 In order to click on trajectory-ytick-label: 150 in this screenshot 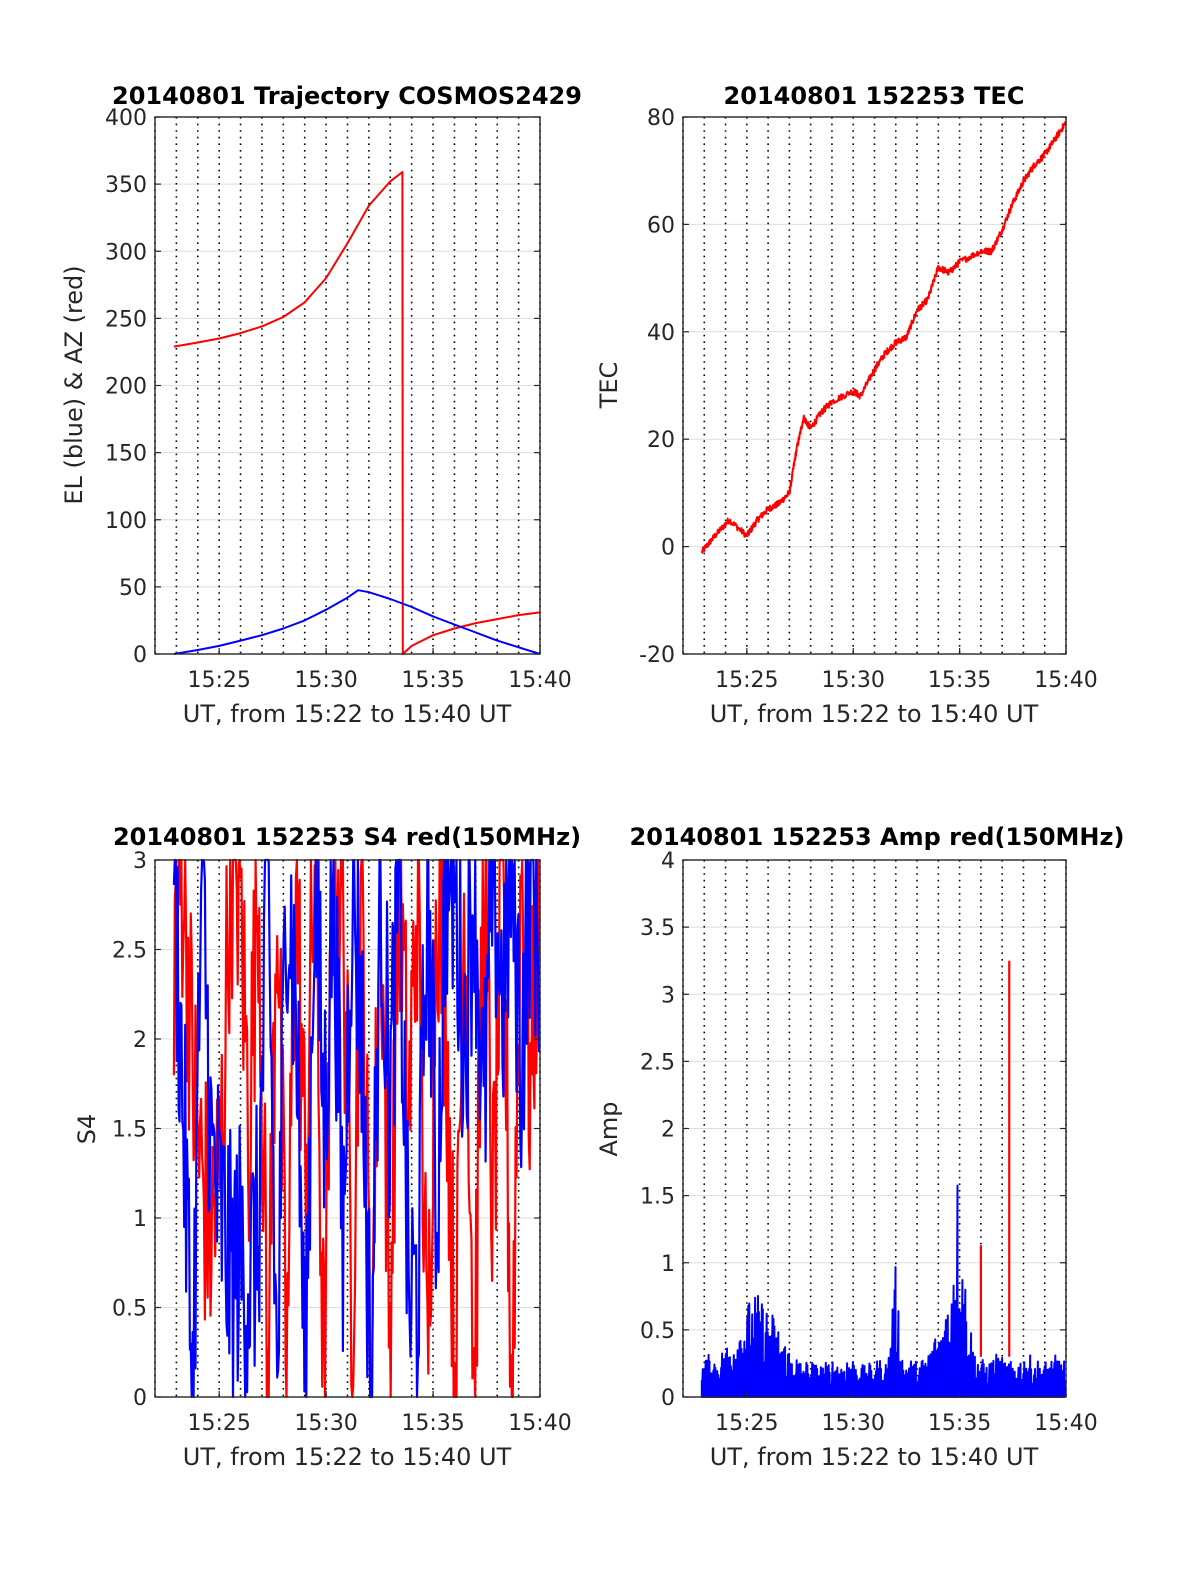, I will do `click(126, 454)`.